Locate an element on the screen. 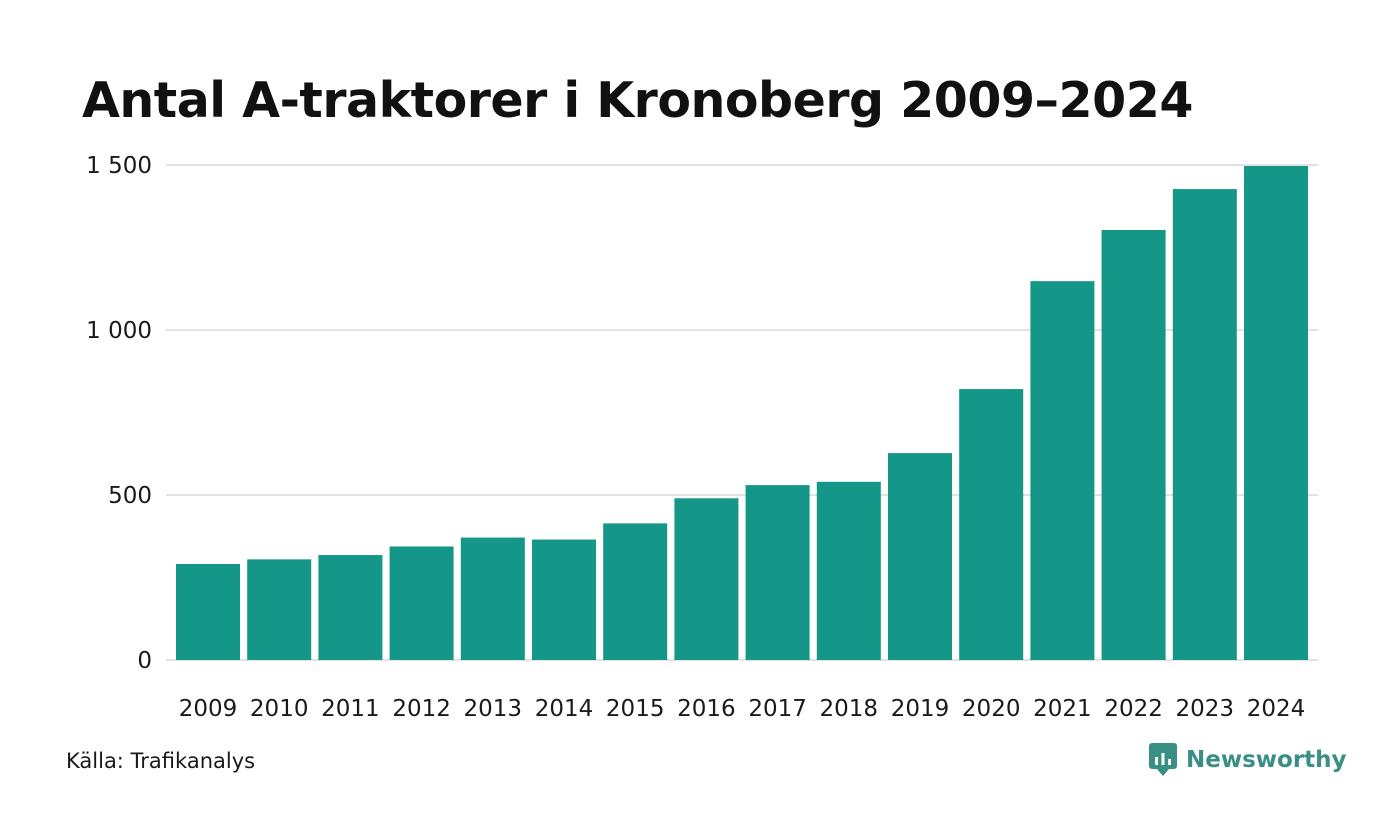 This screenshot has height=840, width=1400. newsworthy-logo-icon is located at coordinates (1163, 759).